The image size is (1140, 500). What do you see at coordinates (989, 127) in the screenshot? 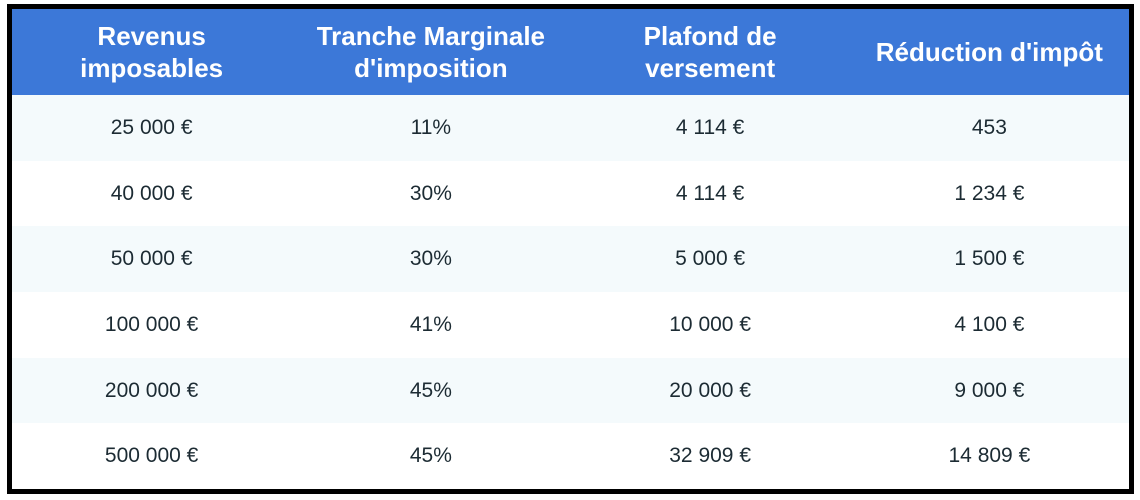
I see `table-cell: 453` at bounding box center [989, 127].